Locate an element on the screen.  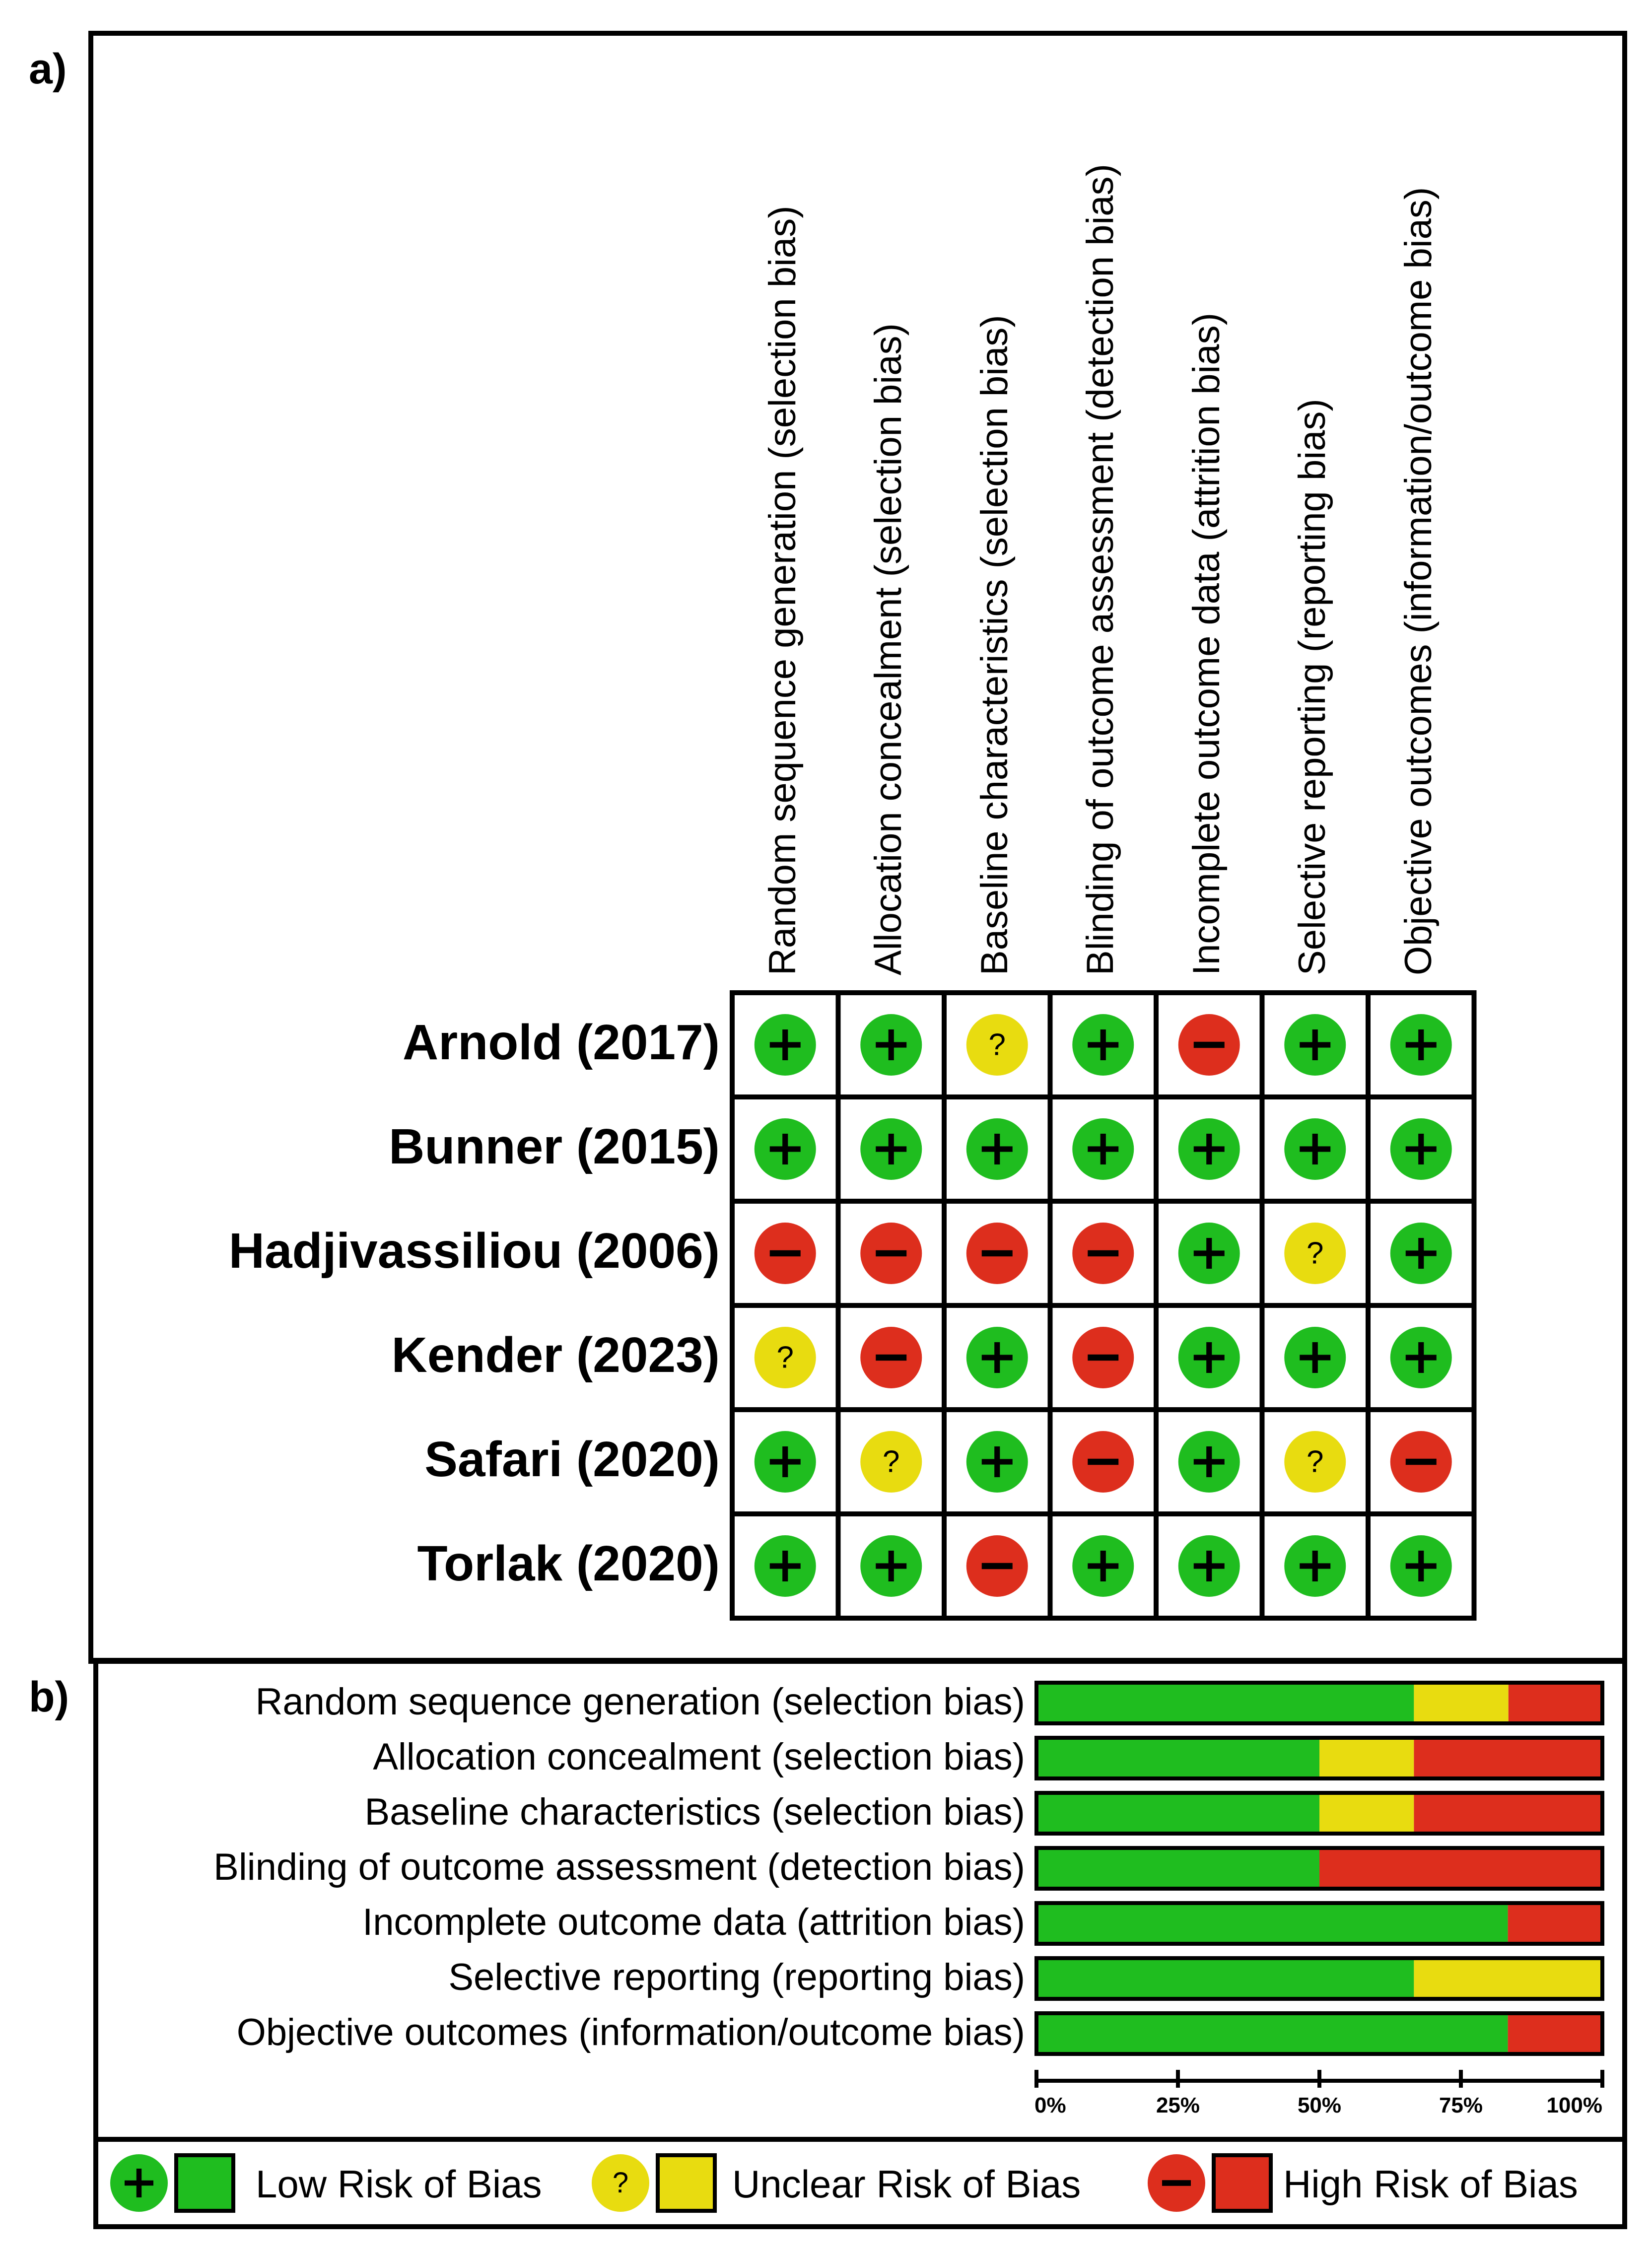
x-tick-label: 50% is located at coordinates (1319, 2104).